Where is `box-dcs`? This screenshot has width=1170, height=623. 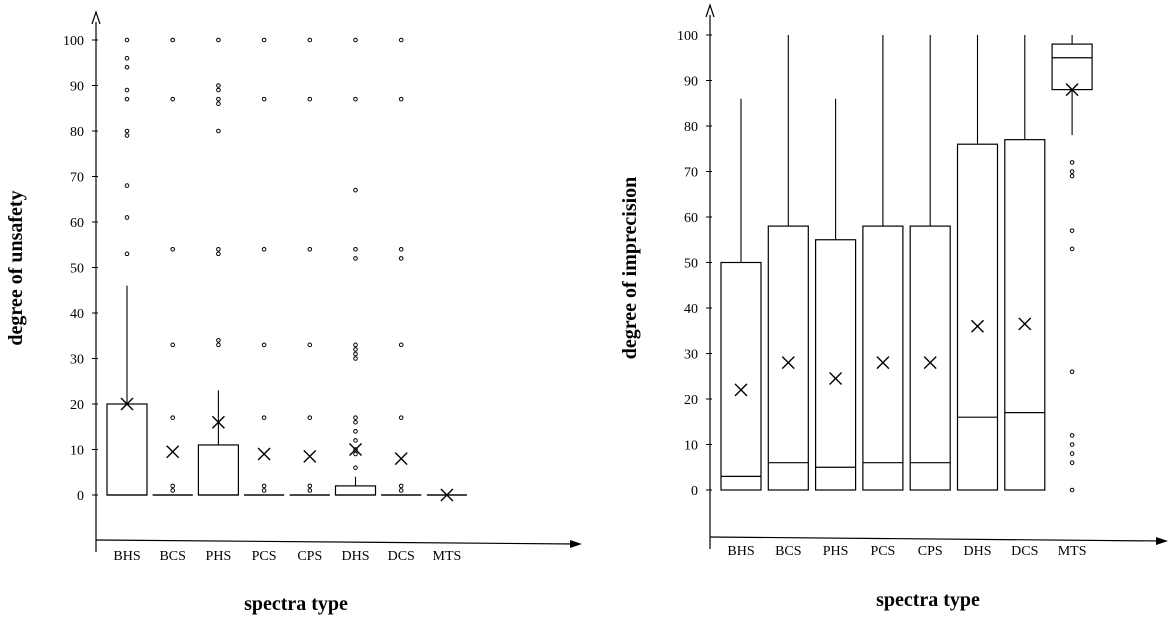 box-dcs is located at coordinates (1025, 263).